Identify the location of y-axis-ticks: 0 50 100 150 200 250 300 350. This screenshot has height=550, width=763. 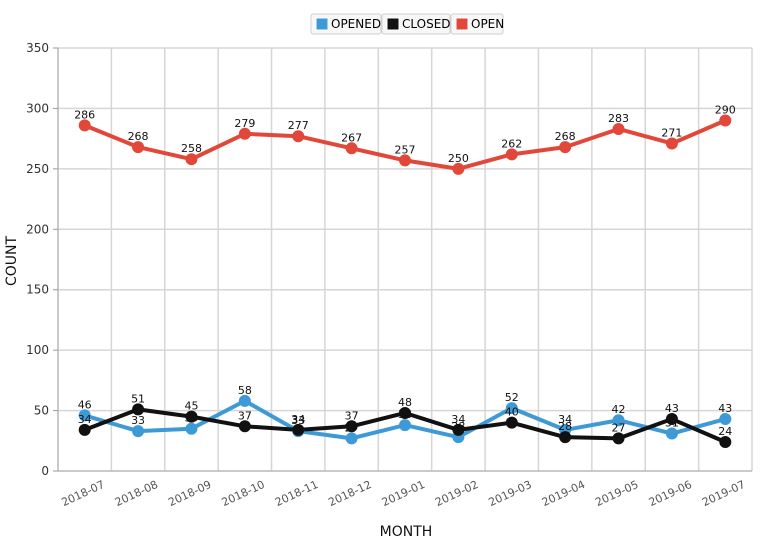
(42, 259).